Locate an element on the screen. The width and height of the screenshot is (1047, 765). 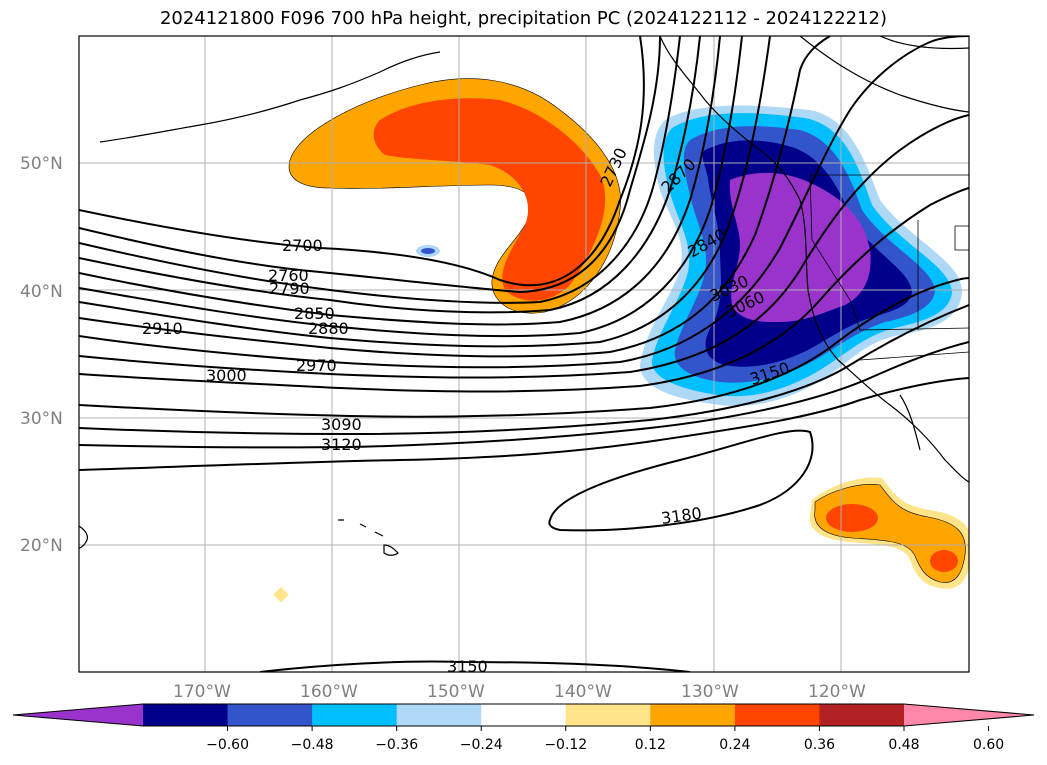
colorbar-tick-label: 0.60 is located at coordinates (988, 745).